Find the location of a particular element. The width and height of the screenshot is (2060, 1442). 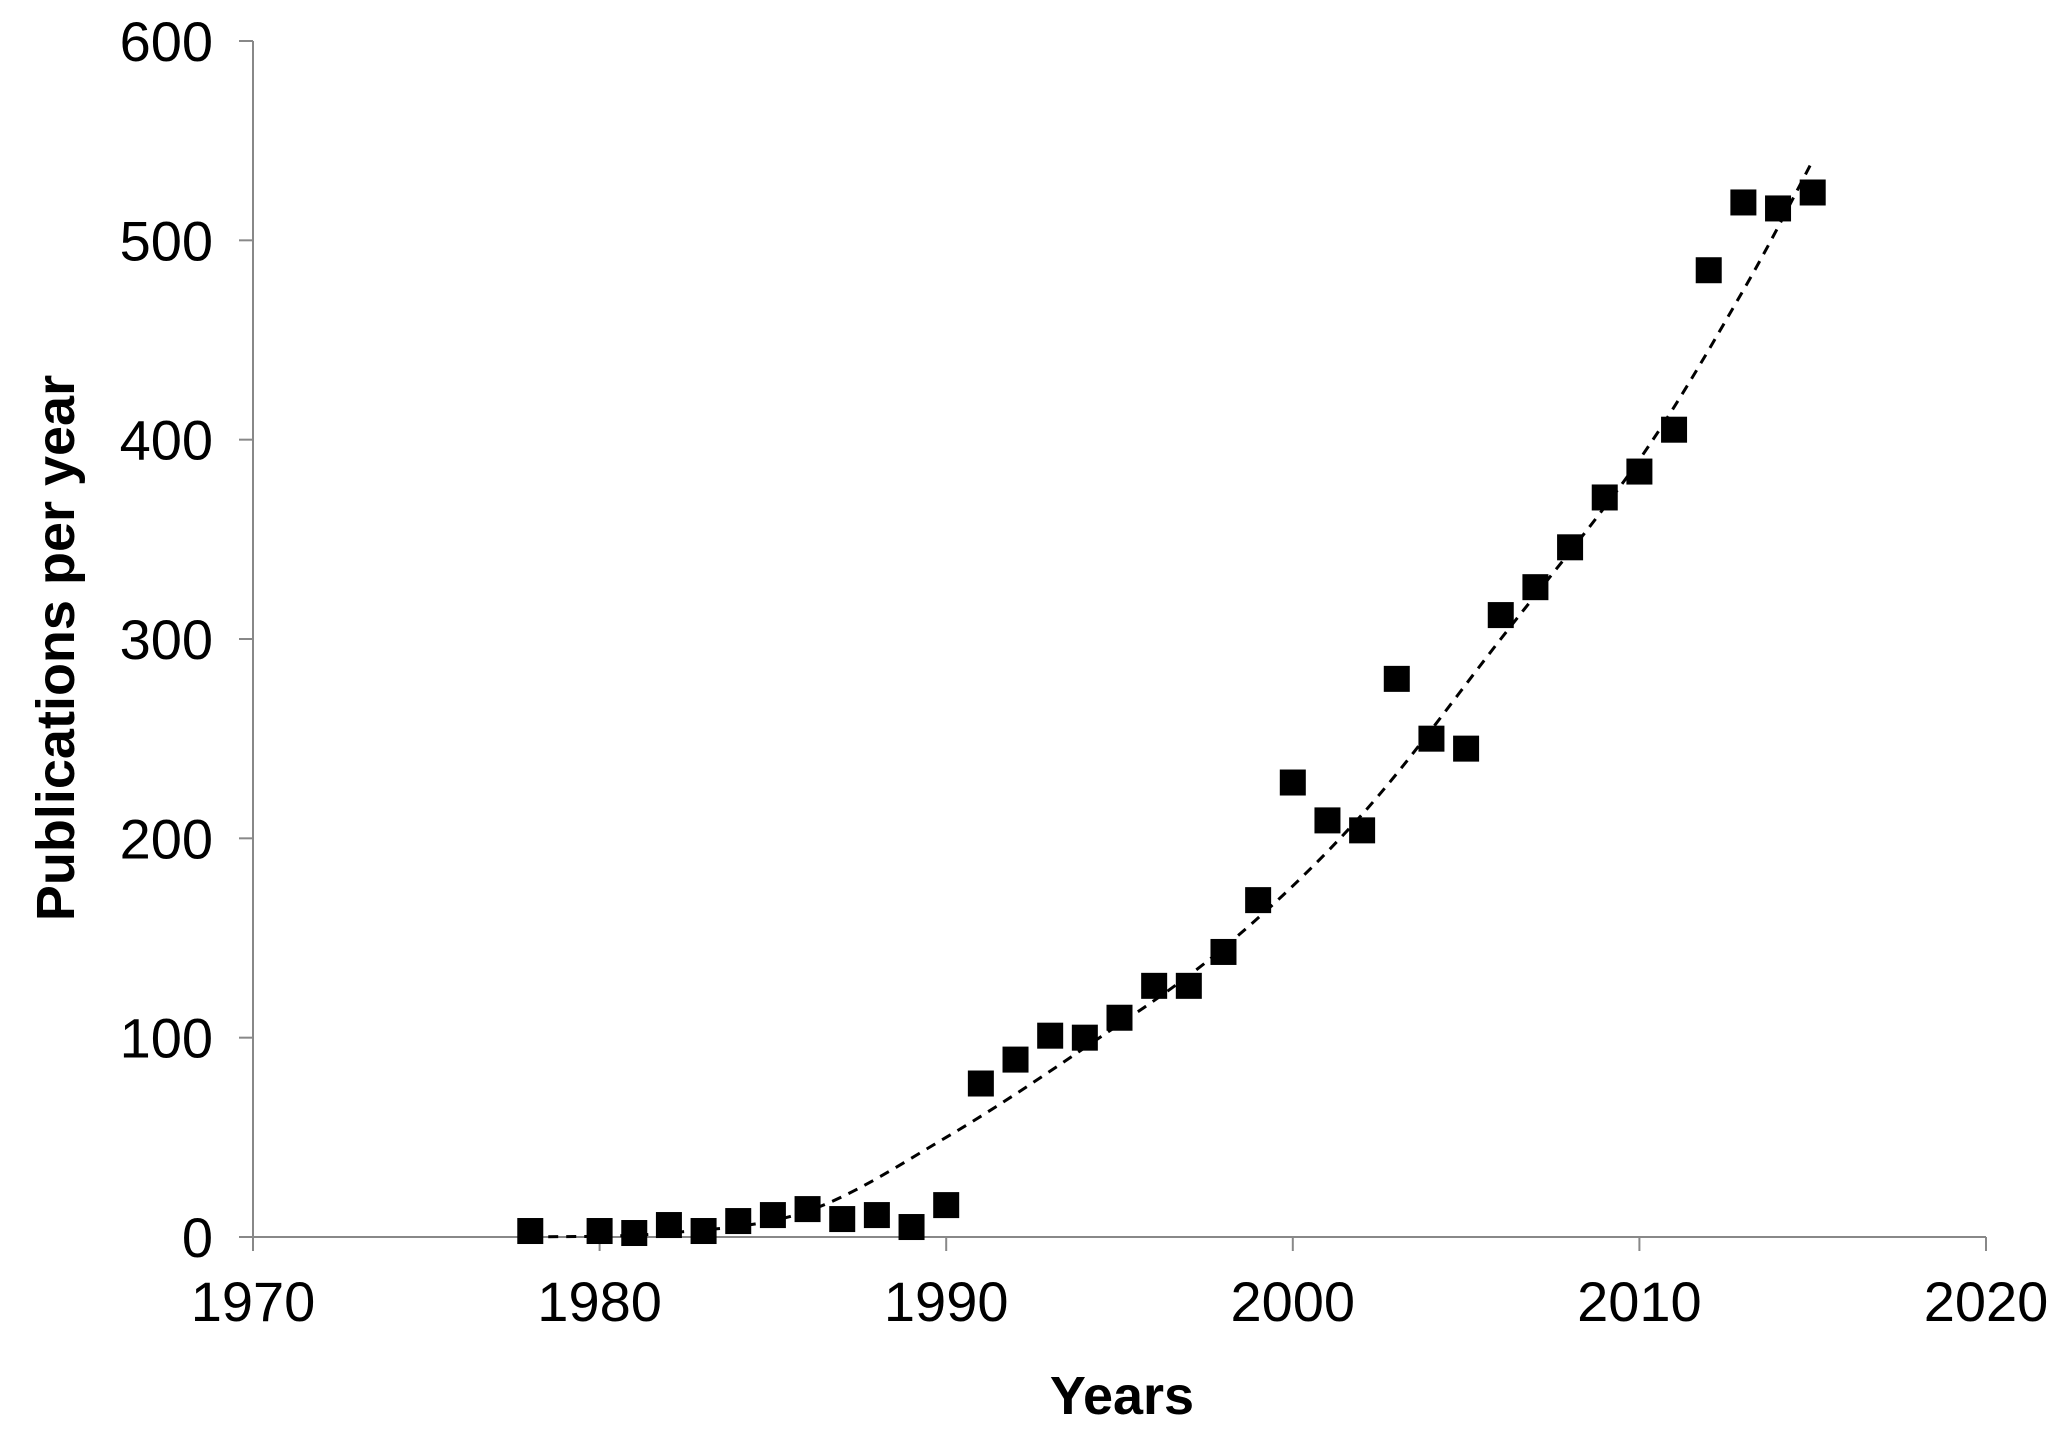

x-tick-label: 2010 is located at coordinates (1639, 1301).